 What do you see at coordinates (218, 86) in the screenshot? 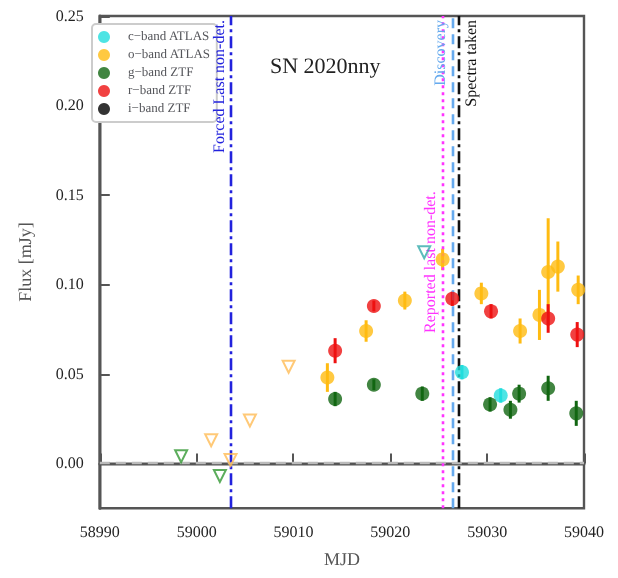
I see `ref-line-label: Forced Last non-det.` at bounding box center [218, 86].